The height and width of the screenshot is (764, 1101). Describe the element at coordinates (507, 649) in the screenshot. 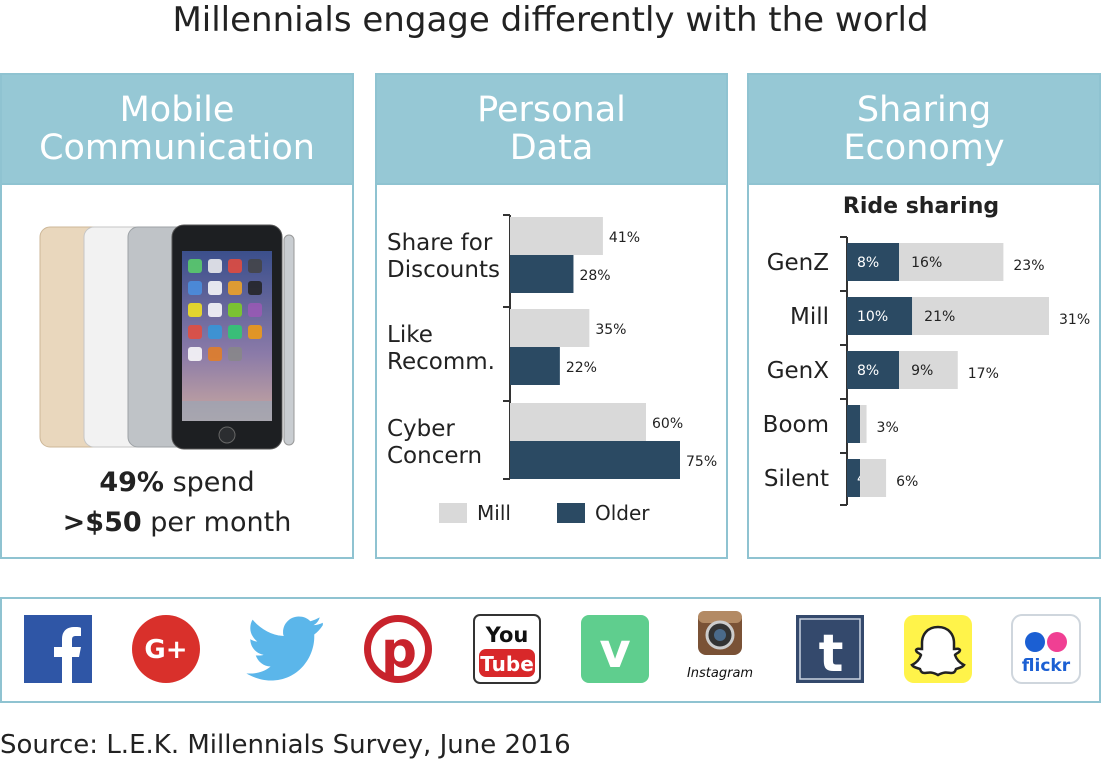

I see `youtube-icon: You Tube` at that location.